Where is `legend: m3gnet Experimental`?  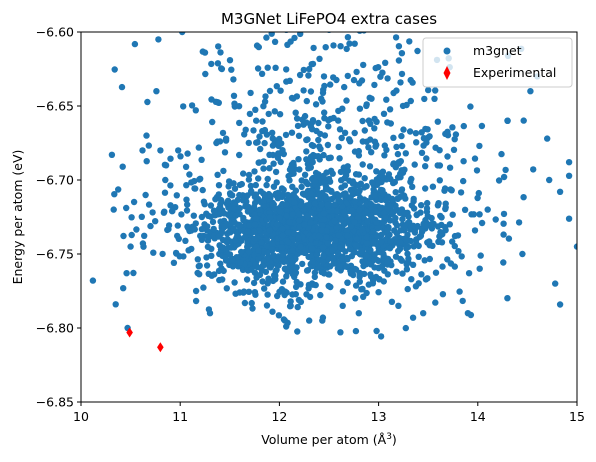 legend: m3gnet Experimental is located at coordinates (497, 62).